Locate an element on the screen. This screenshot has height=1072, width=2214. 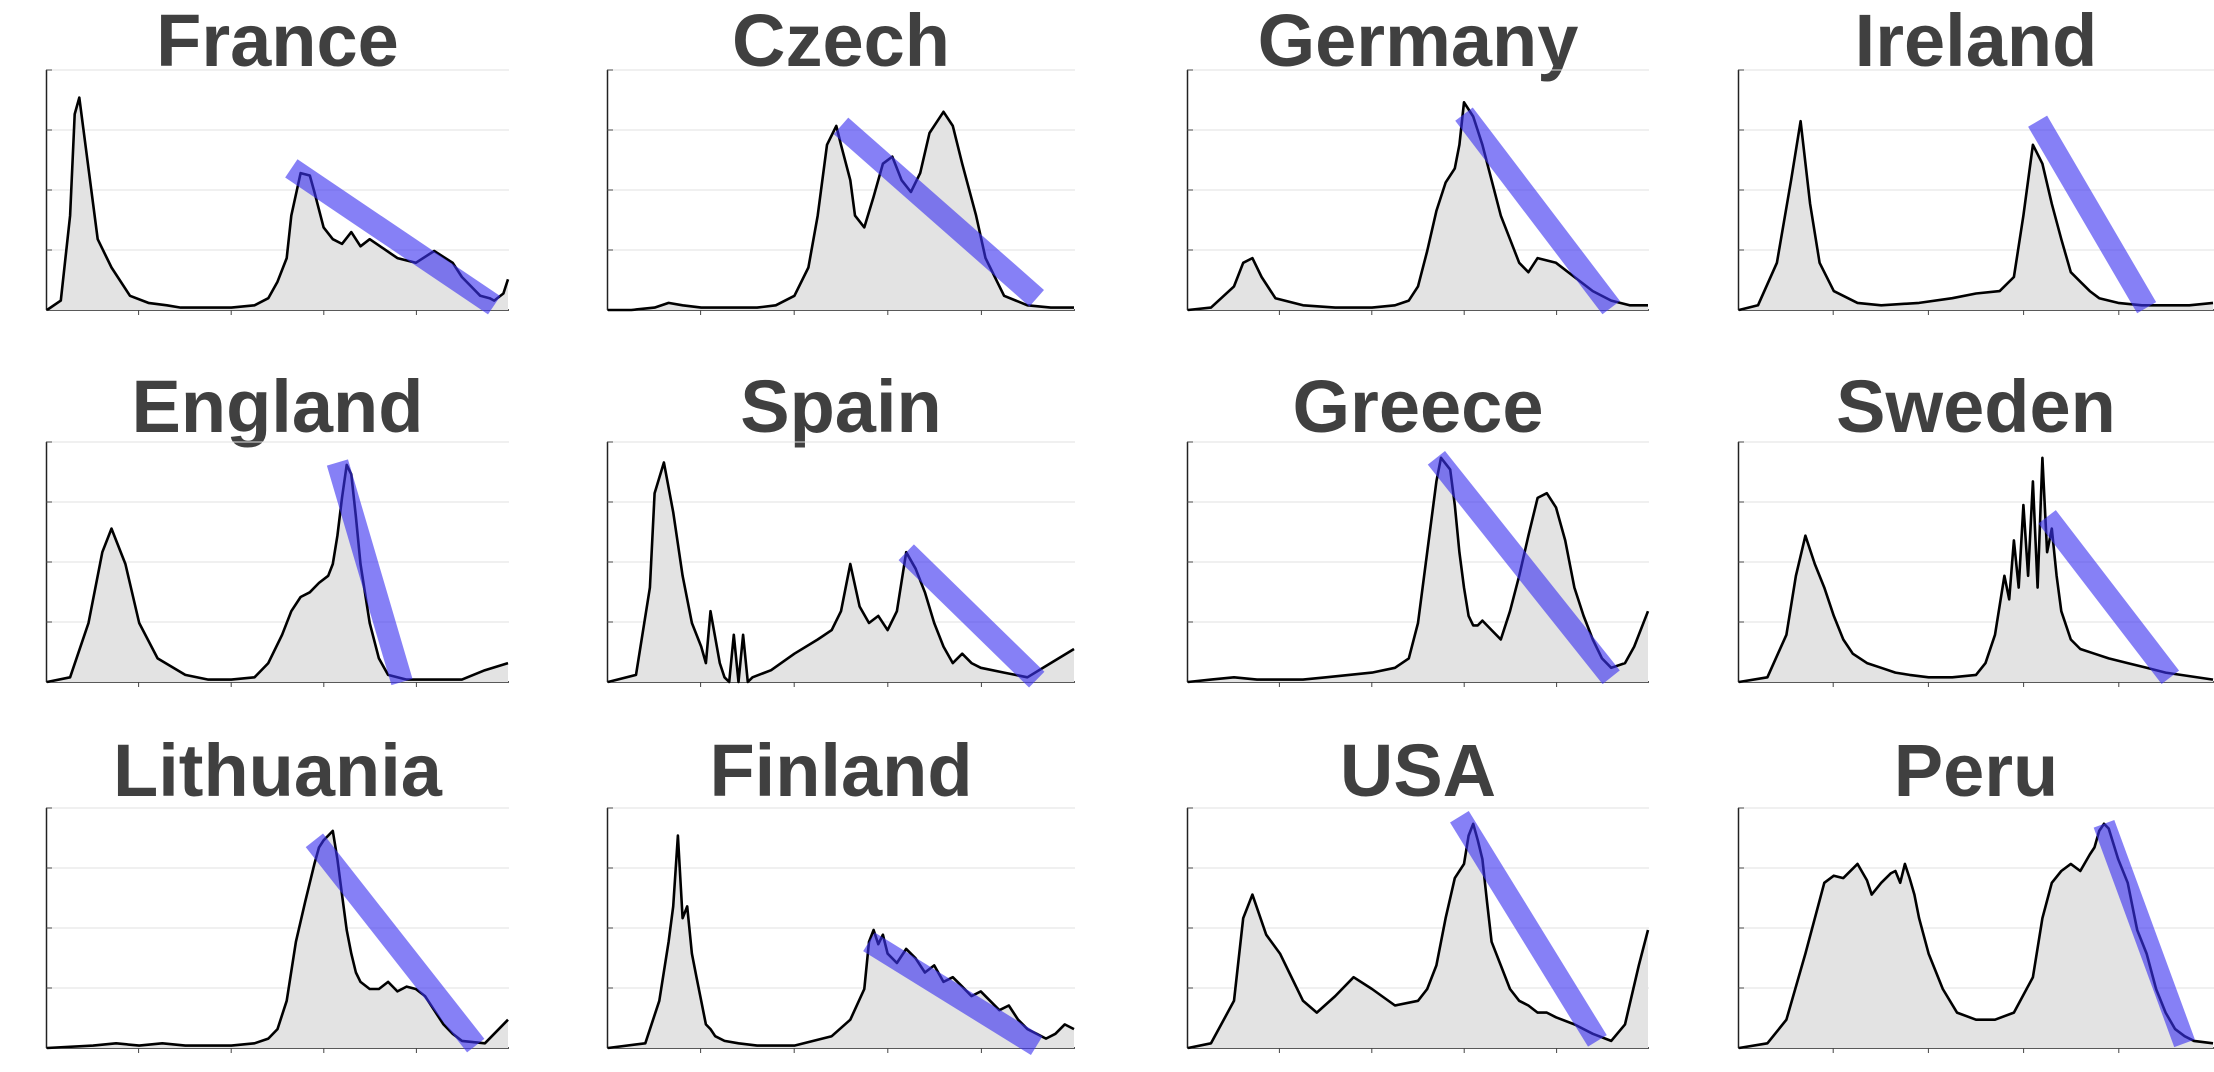
chart-title: Ireland is located at coordinates (1976, 41).